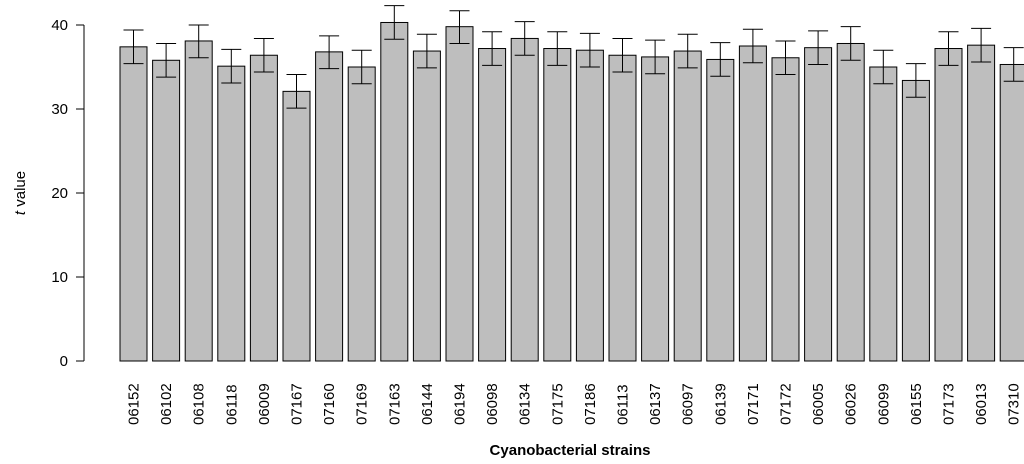 Image resolution: width=1024 pixels, height=464 pixels. I want to click on x-tick-label: 07175, so click(557, 404).